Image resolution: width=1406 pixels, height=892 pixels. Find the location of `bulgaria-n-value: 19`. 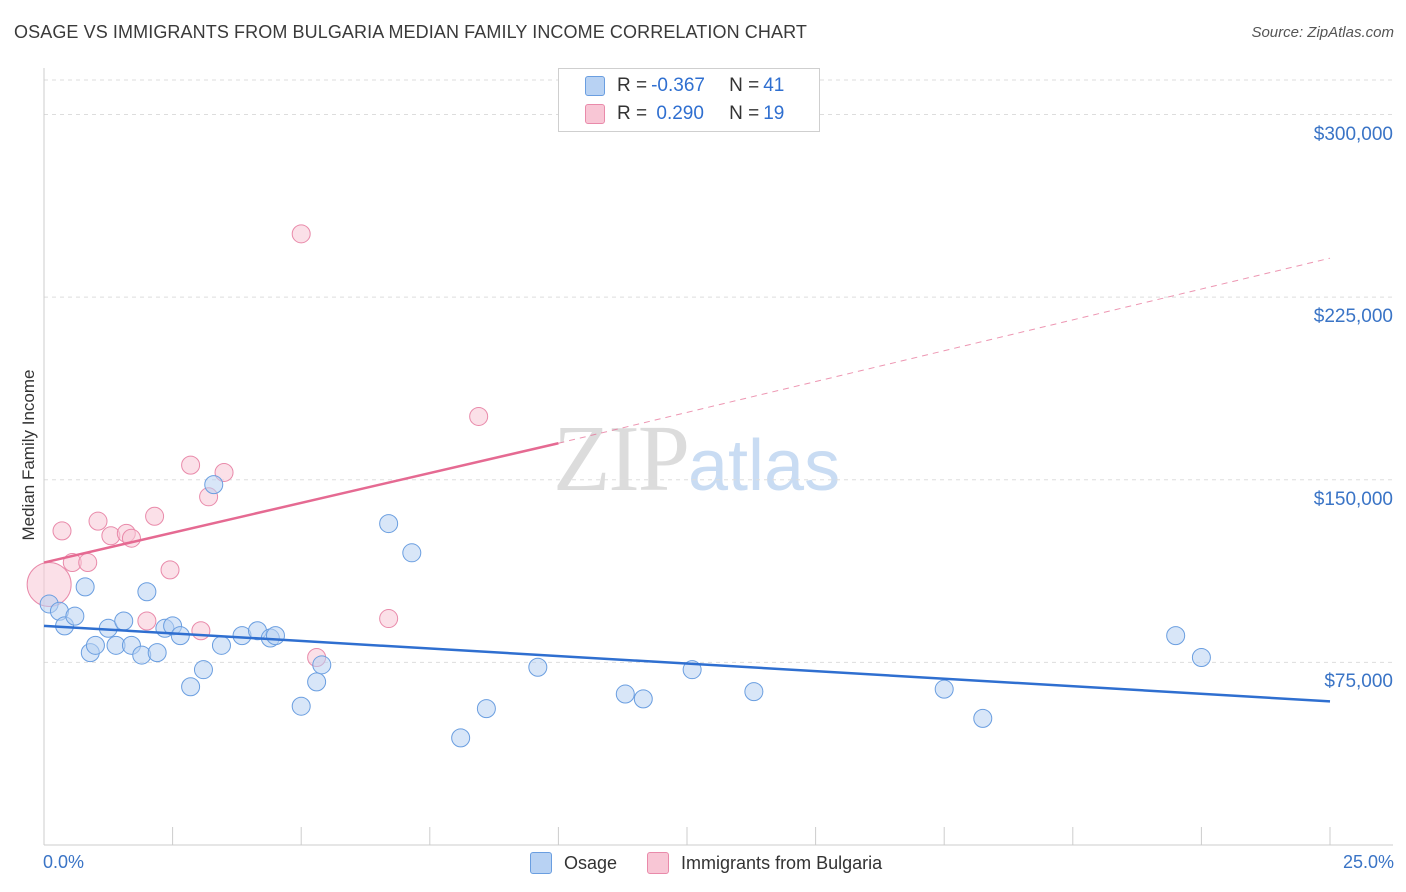

bulgaria-n-value: 19 is located at coordinates (774, 113).